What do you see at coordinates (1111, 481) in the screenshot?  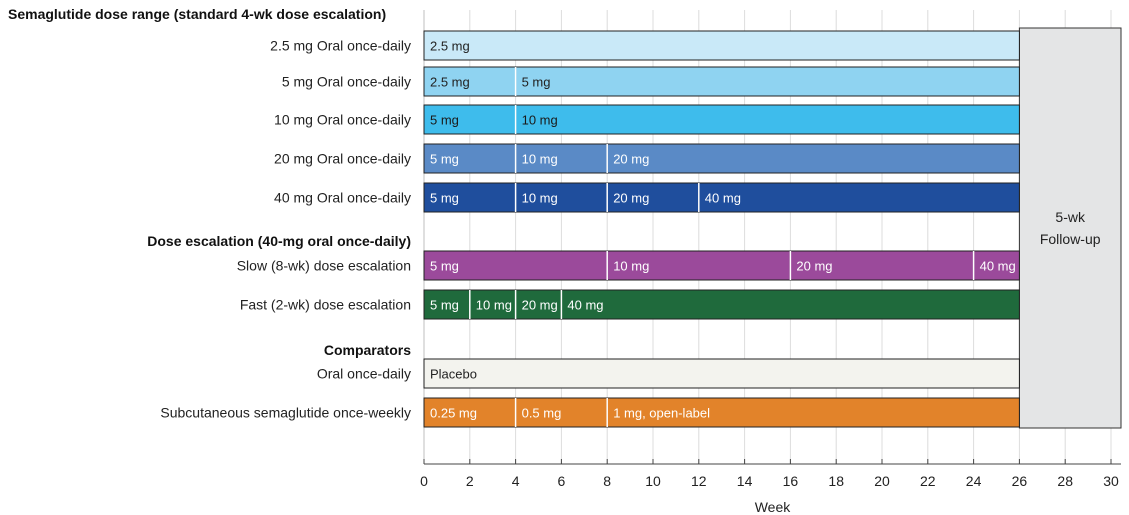 I see `x-tick-label: 30` at bounding box center [1111, 481].